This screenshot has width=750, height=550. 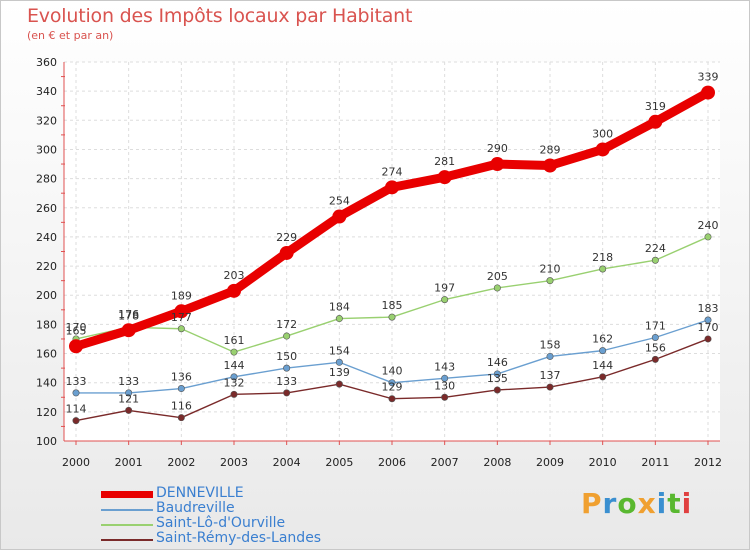 I want to click on point-saint-lo-d-ourville-2011, so click(x=655, y=260).